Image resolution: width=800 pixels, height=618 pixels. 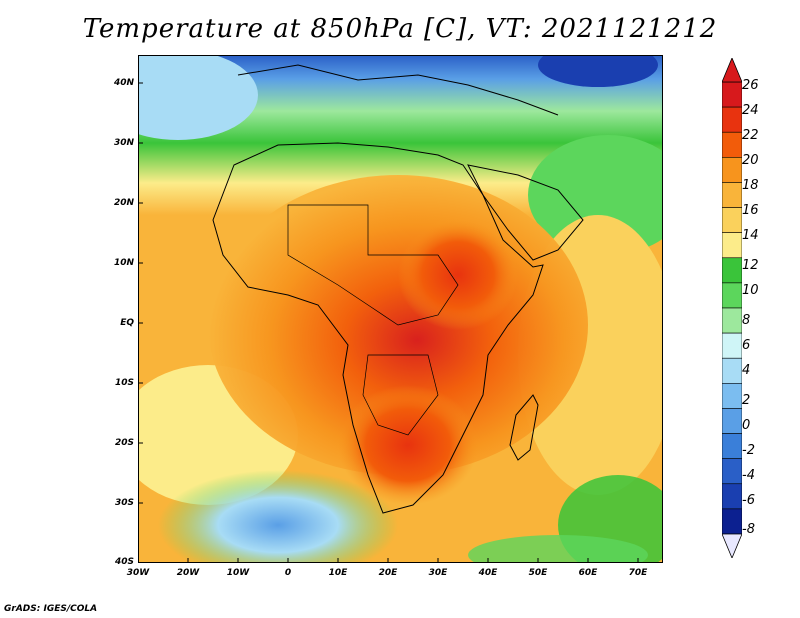 I want to click on colorbar-bottom-arrow, so click(x=732, y=545).